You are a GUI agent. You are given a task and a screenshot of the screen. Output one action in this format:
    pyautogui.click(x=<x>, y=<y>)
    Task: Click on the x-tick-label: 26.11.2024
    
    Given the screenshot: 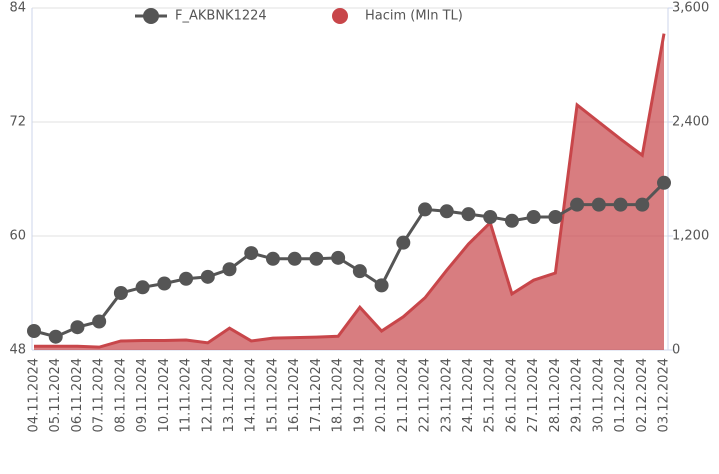 What is the action you would take?
    pyautogui.click(x=511, y=395)
    